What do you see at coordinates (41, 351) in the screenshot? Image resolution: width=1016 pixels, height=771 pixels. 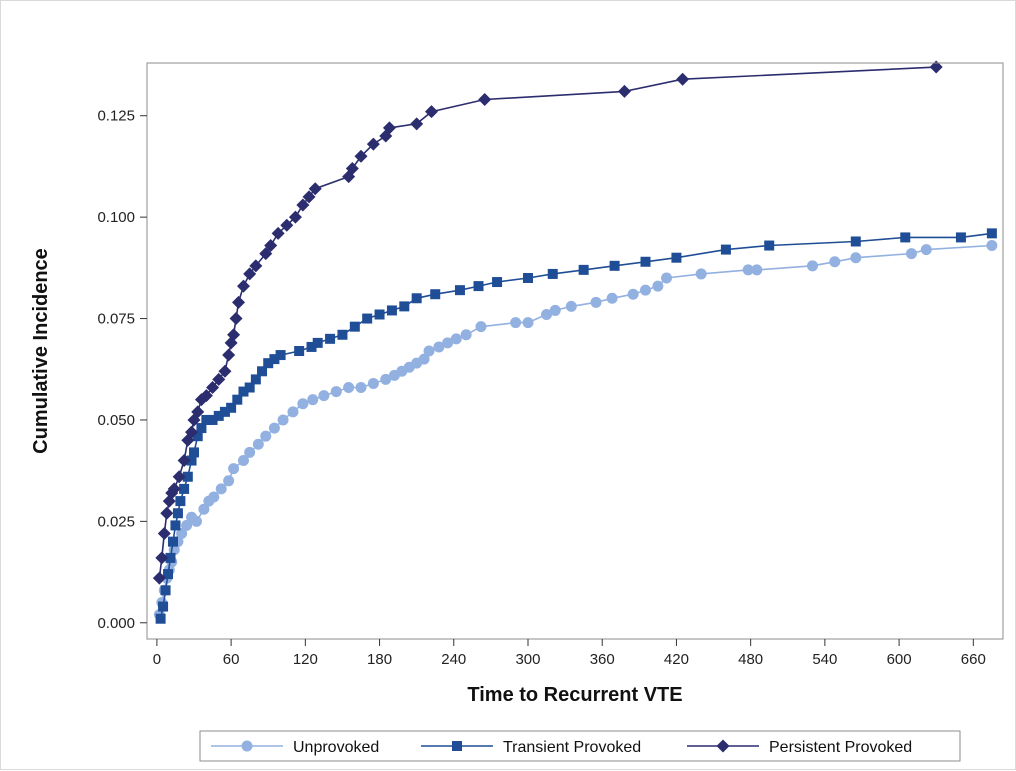 I see `y-axis-title: Cumulative Incidence` at bounding box center [41, 351].